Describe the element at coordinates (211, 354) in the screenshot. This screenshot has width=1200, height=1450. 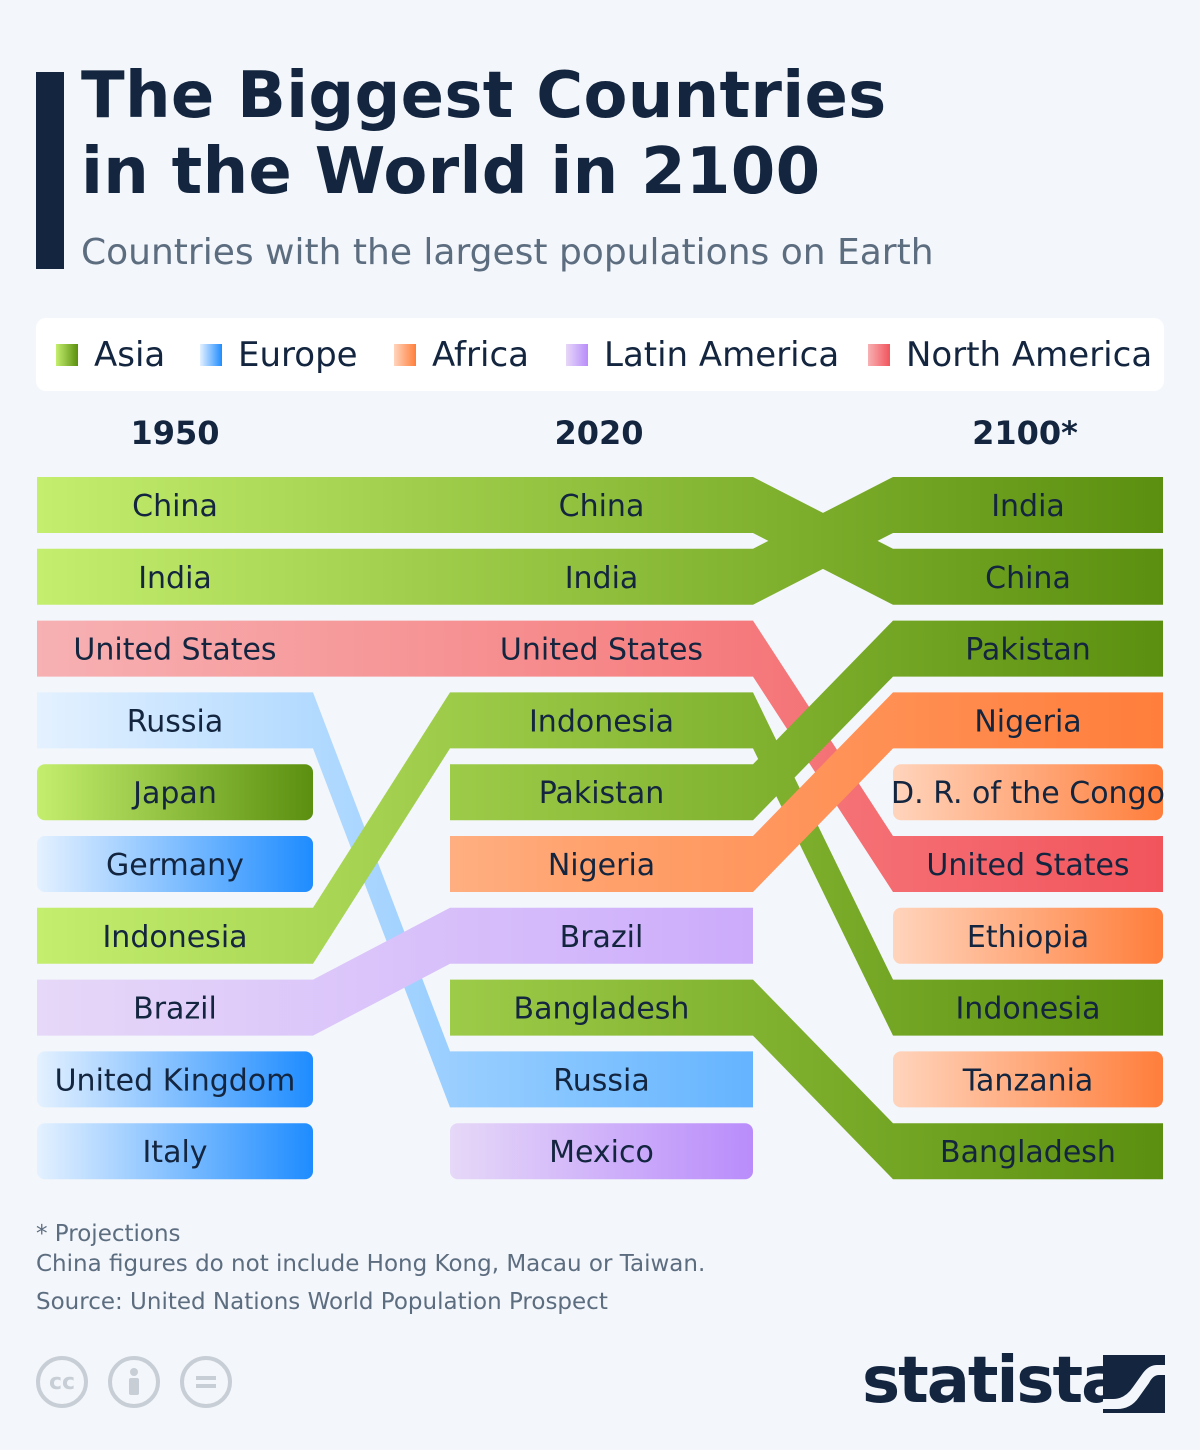
I see `legend-swatch-europe` at that location.